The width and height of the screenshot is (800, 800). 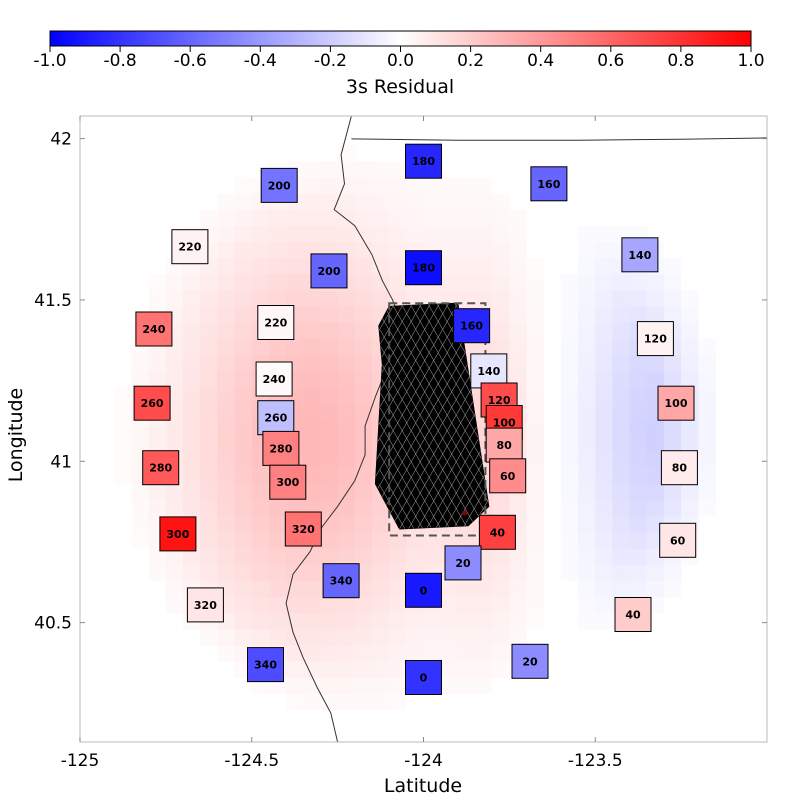 What do you see at coordinates (676, 403) in the screenshot?
I see `station-label: 100` at bounding box center [676, 403].